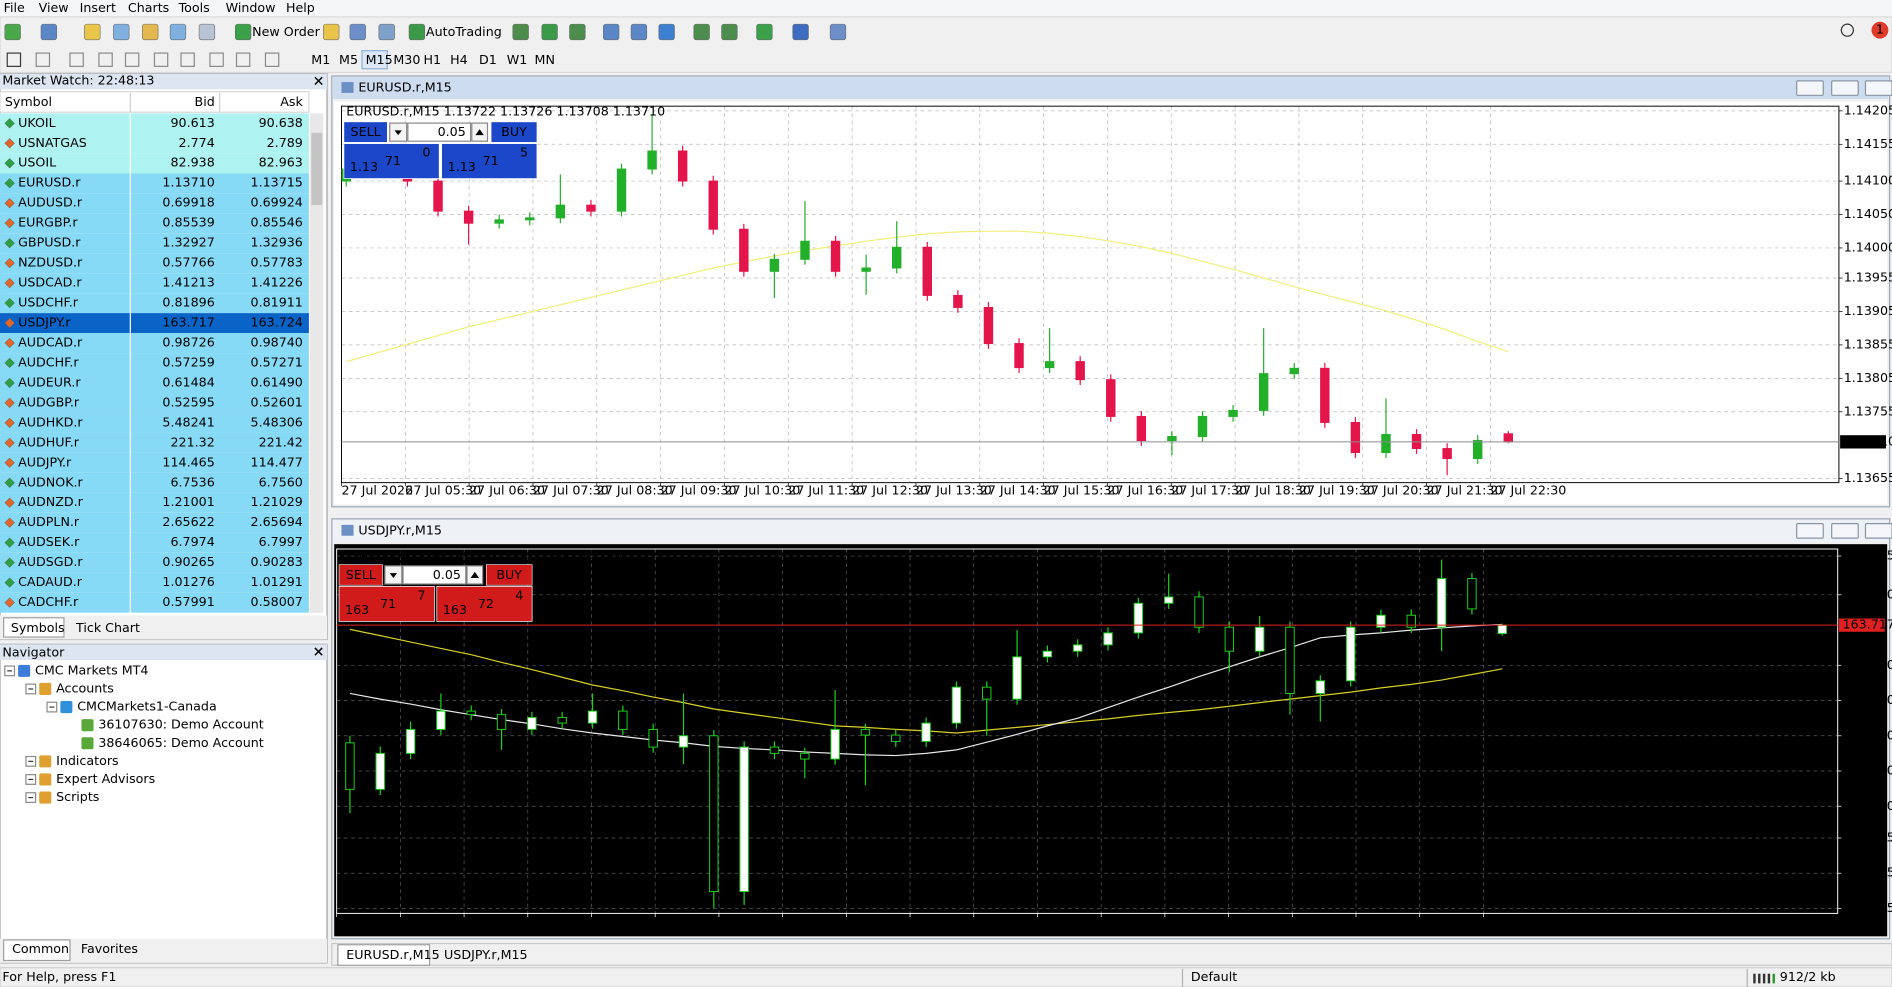  Describe the element at coordinates (54, 7) in the screenshot. I see `menu-item: View` at that location.